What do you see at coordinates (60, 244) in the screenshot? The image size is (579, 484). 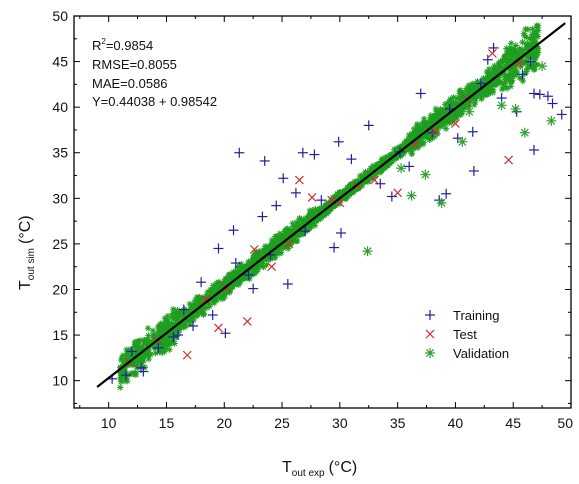 I see `y-tick-label: 25` at bounding box center [60, 244].